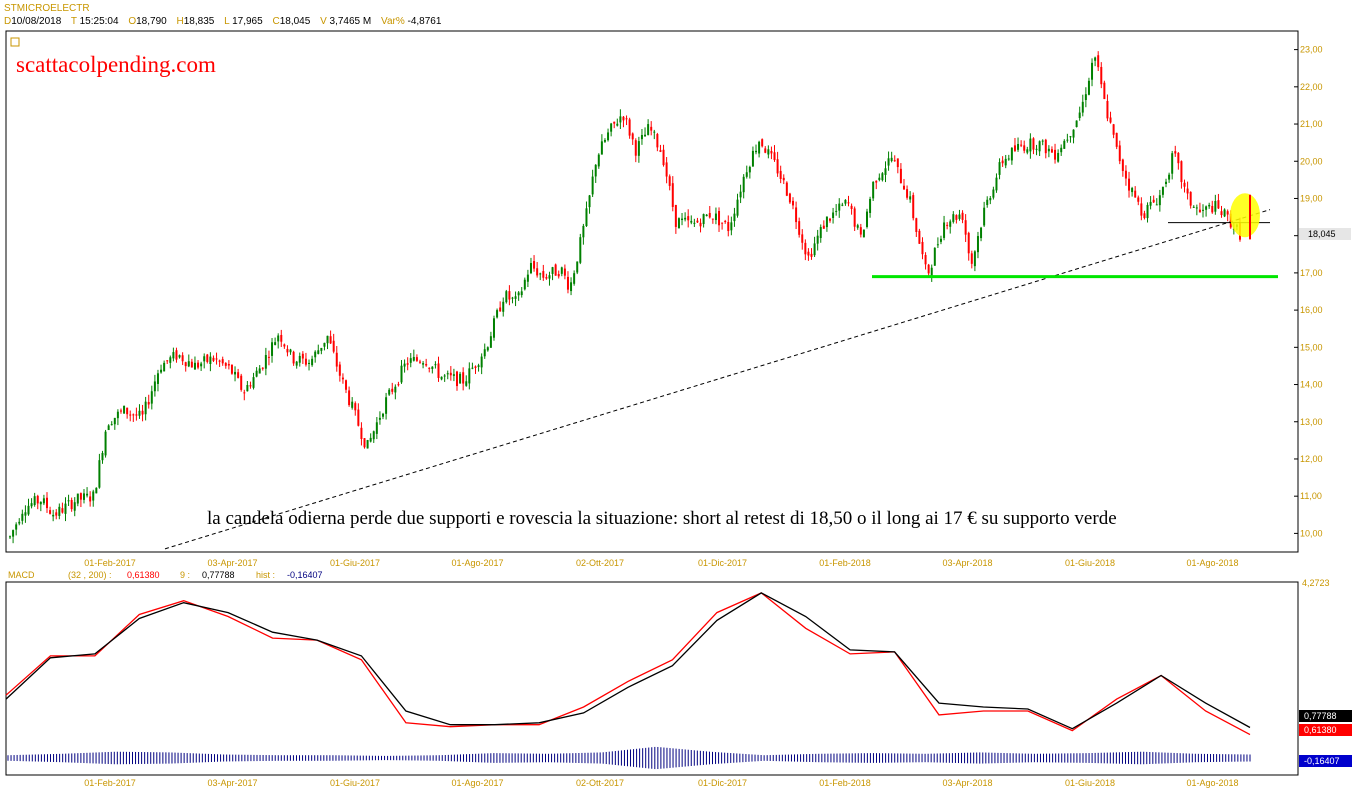 The image size is (1352, 800). What do you see at coordinates (967, 783) in the screenshot?
I see `macd-x-tick-label: 03-Apr-2018` at bounding box center [967, 783].